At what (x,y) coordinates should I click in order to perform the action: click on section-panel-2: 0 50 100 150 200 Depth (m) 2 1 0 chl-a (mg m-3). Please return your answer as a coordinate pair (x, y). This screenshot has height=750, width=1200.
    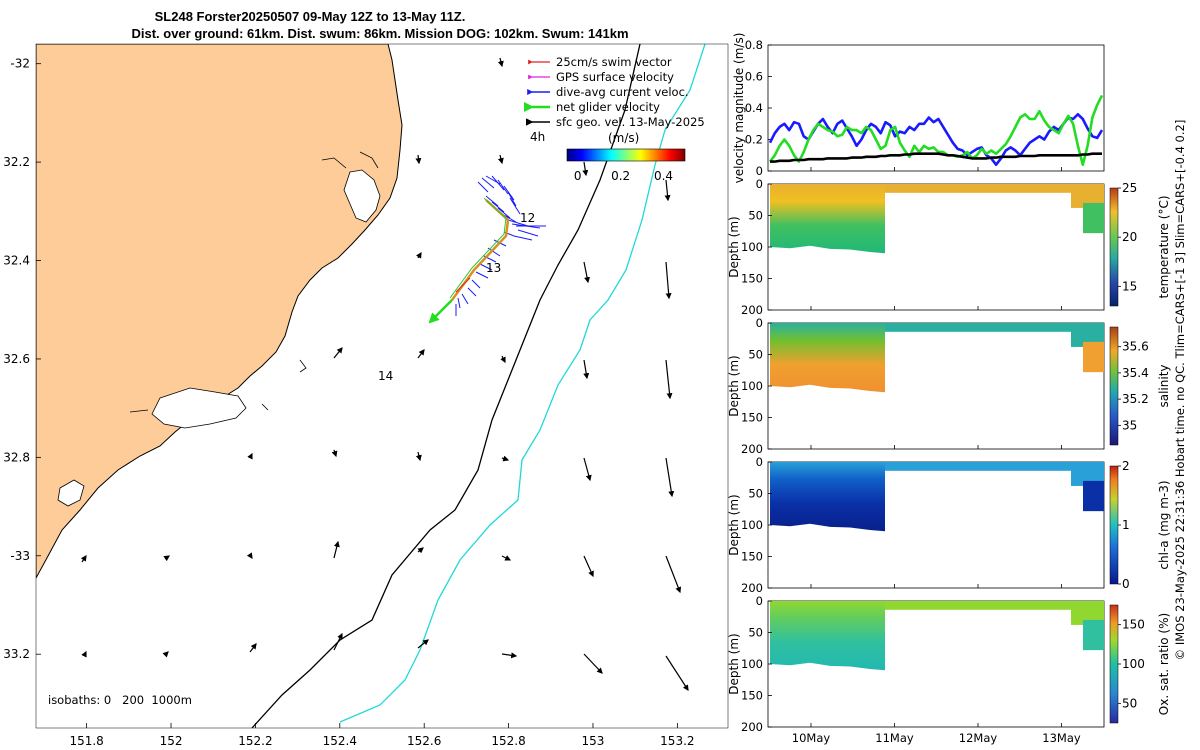
    Looking at the image, I should click on (949, 525).